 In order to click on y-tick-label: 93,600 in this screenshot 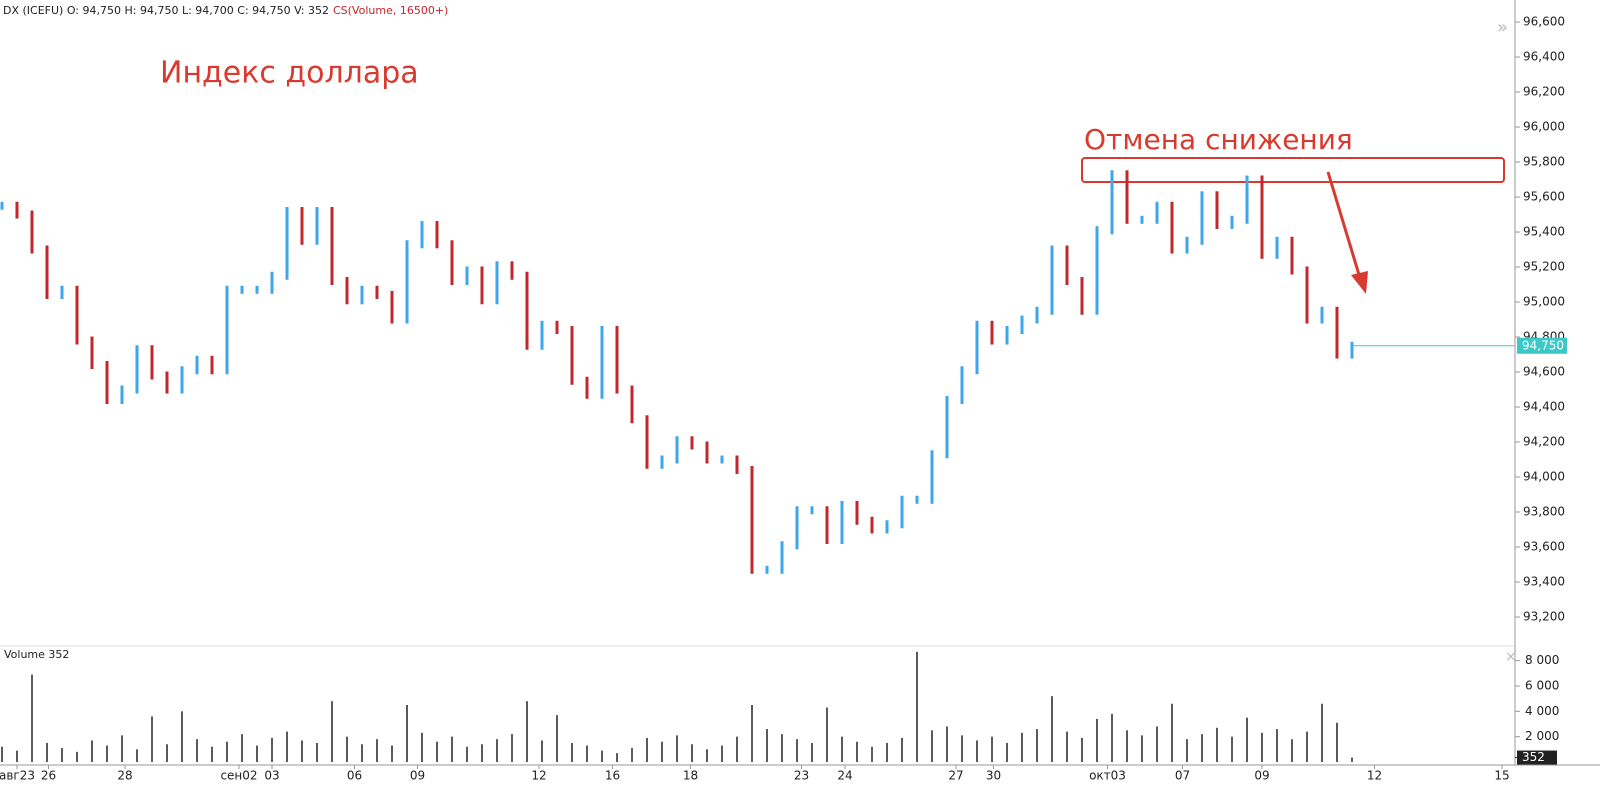, I will do `click(1544, 547)`.